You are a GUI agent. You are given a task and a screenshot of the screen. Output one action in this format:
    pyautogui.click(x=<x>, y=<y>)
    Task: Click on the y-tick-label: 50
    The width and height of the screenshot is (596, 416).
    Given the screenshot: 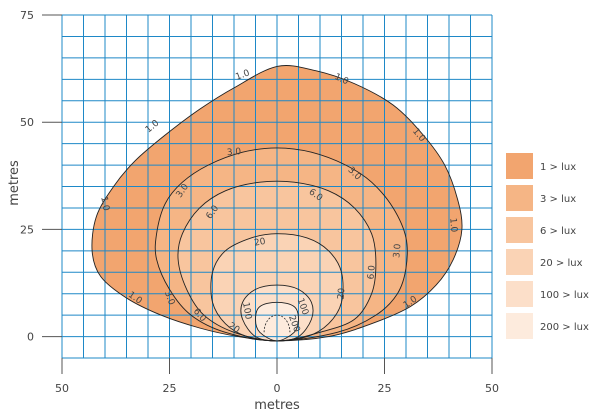 What is the action you would take?
    pyautogui.click(x=27, y=122)
    